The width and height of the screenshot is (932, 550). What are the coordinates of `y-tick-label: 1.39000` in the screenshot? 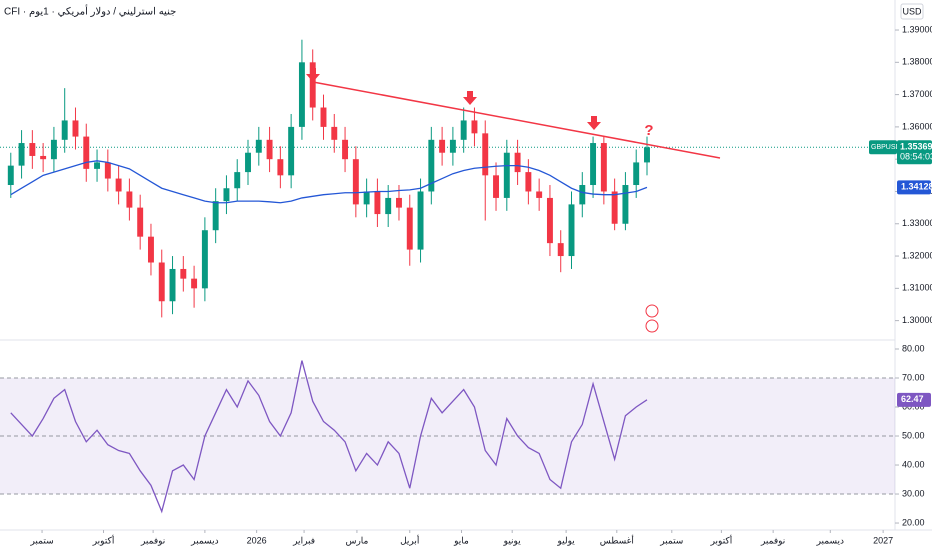 It's located at (917, 29).